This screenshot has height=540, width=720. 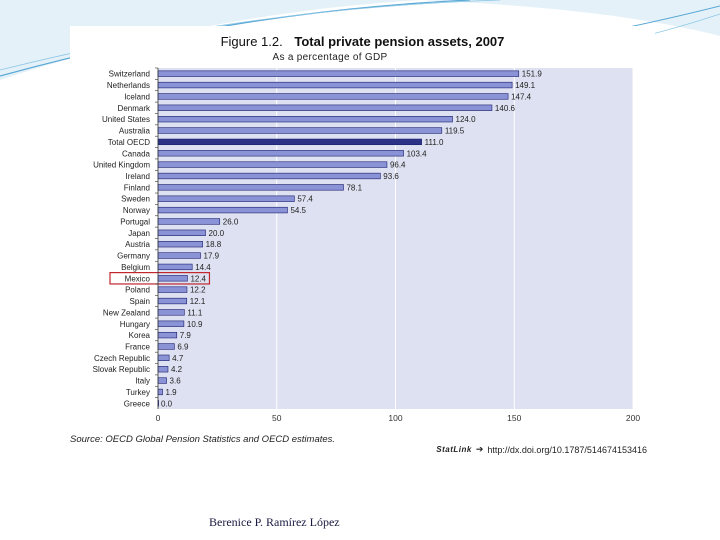 I want to click on value-label: 151.9, so click(x=532, y=74).